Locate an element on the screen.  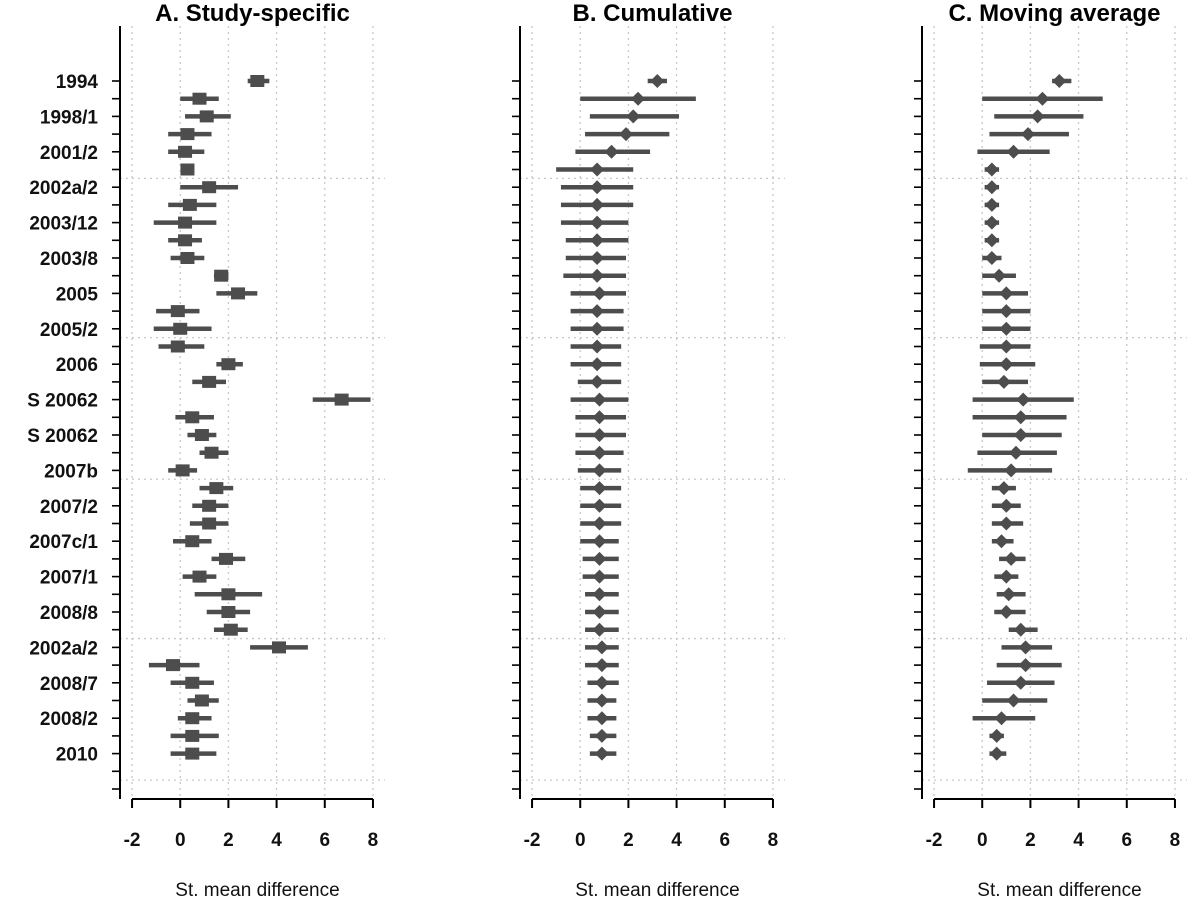
y-label-1998-1: 1998/1 is located at coordinates (69, 117).